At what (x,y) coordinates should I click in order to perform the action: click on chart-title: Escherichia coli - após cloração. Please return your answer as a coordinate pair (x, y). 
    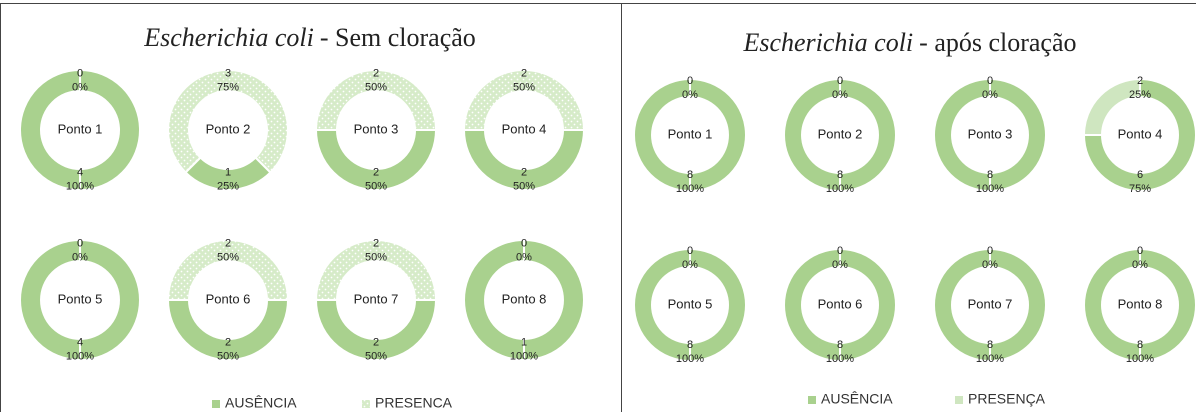
    Looking at the image, I should click on (909, 42).